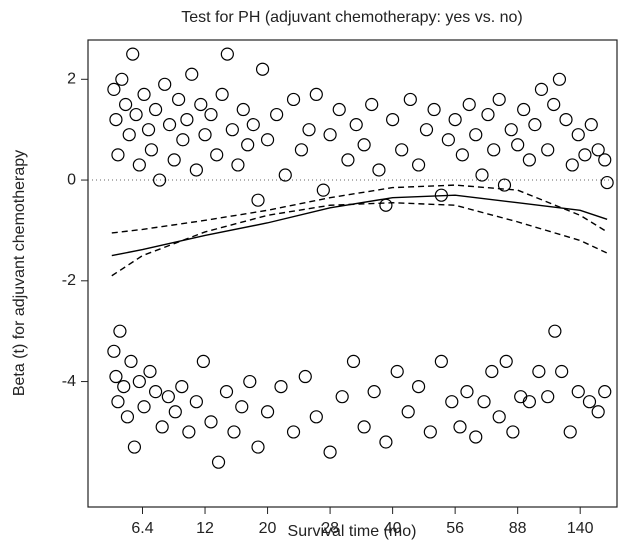 The height and width of the screenshot is (545, 624). I want to click on x-tick-label: 56, so click(455, 528).